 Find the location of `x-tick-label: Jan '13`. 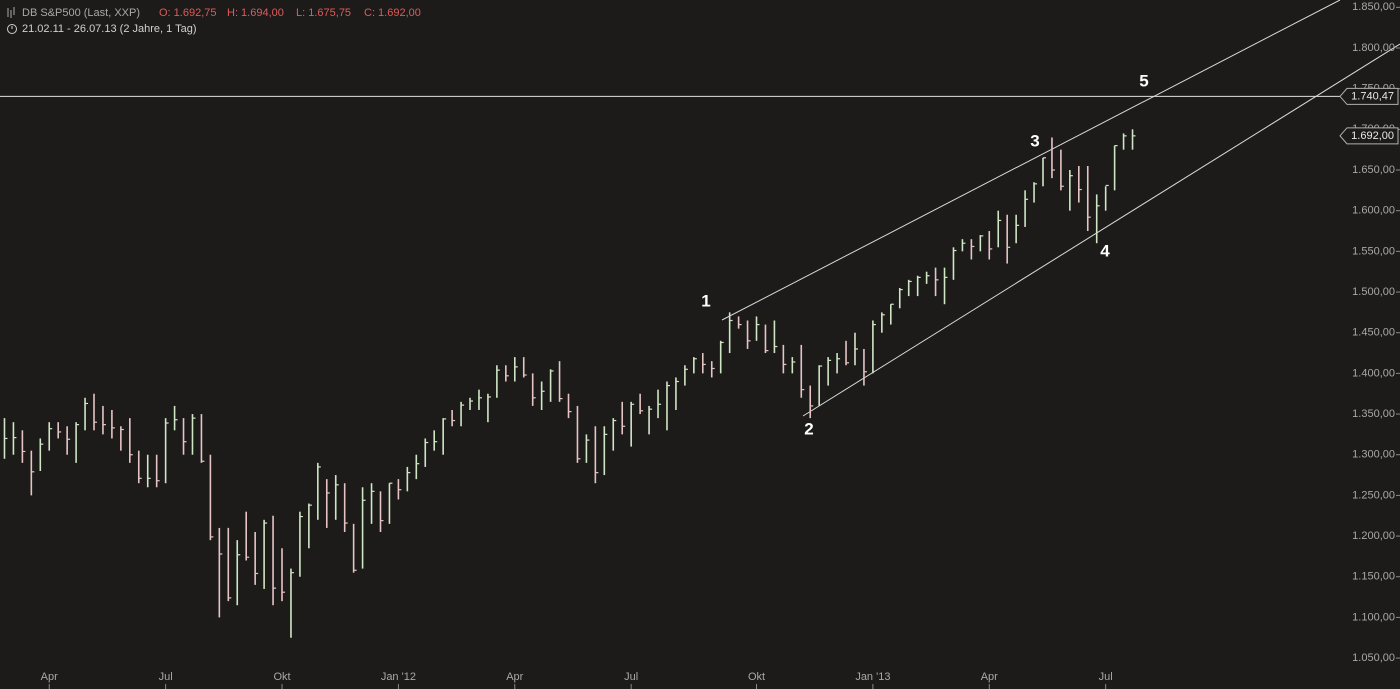

x-tick-label: Jan '13 is located at coordinates (872, 677).